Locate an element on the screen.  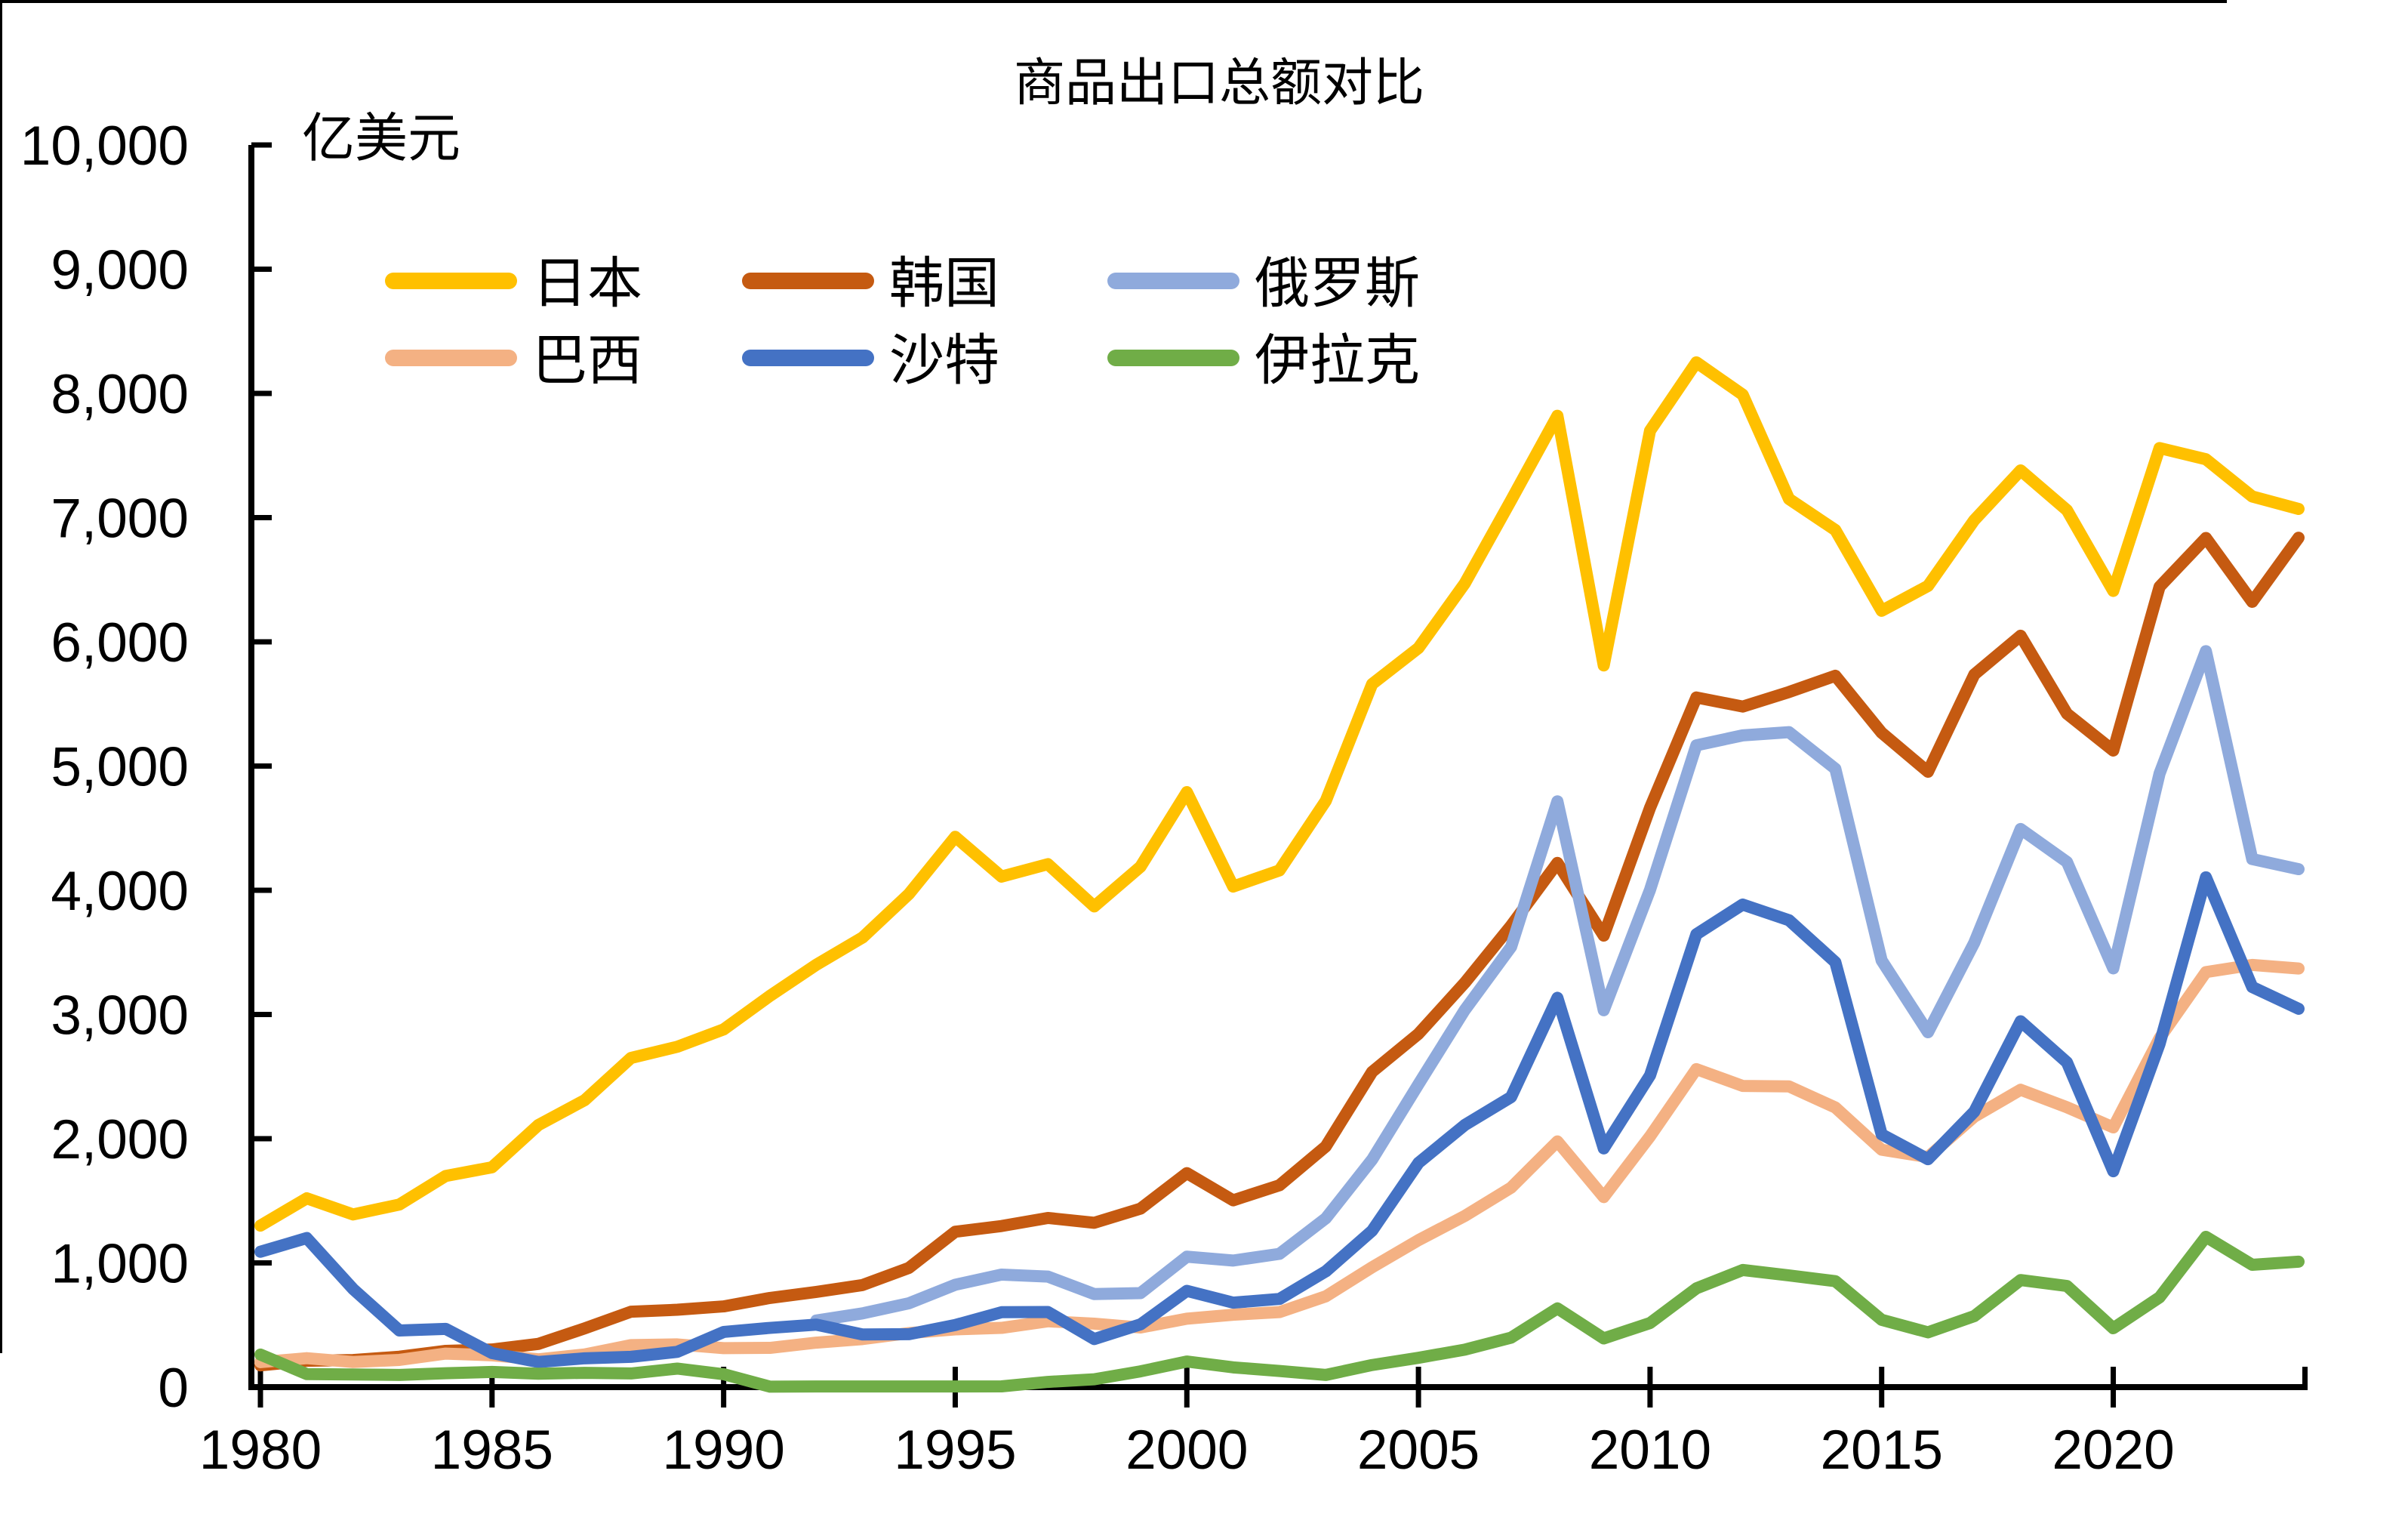
y-axis-label: 2,000 is located at coordinates (120, 1139).